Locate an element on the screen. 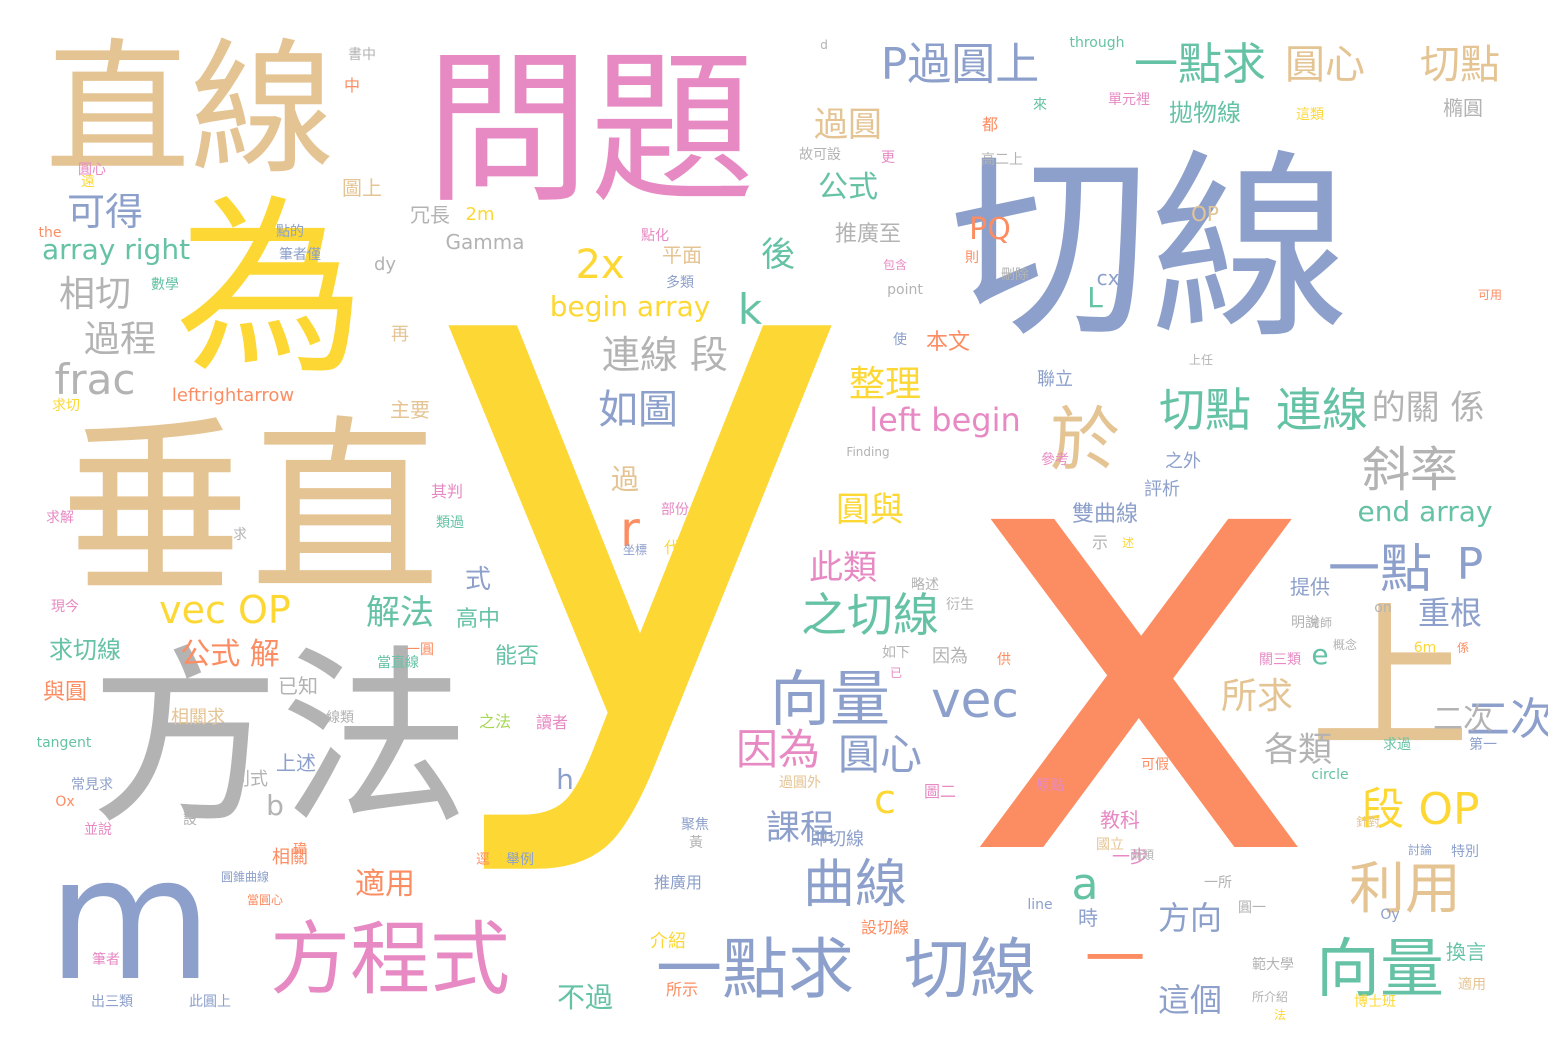 The width and height of the screenshot is (1548, 1052). cloud-word: 書中 is located at coordinates (362, 55).